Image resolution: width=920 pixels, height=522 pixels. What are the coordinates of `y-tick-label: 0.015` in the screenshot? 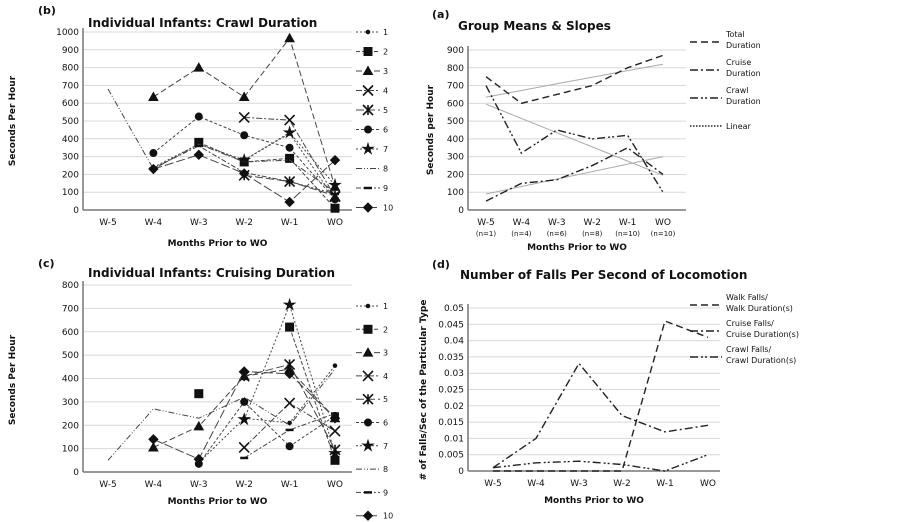 It's located at (451, 423).